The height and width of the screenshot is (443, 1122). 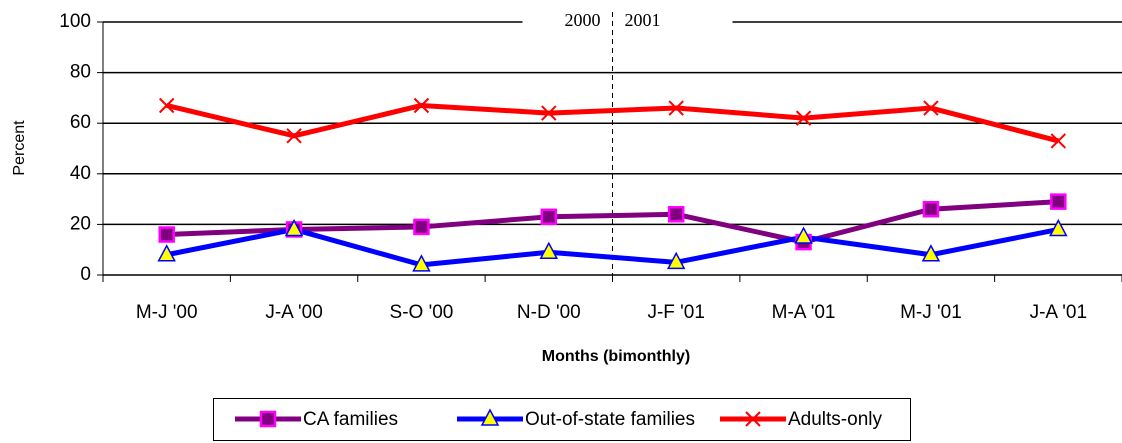 What do you see at coordinates (835, 419) in the screenshot?
I see `legend-label: Adults-only` at bounding box center [835, 419].